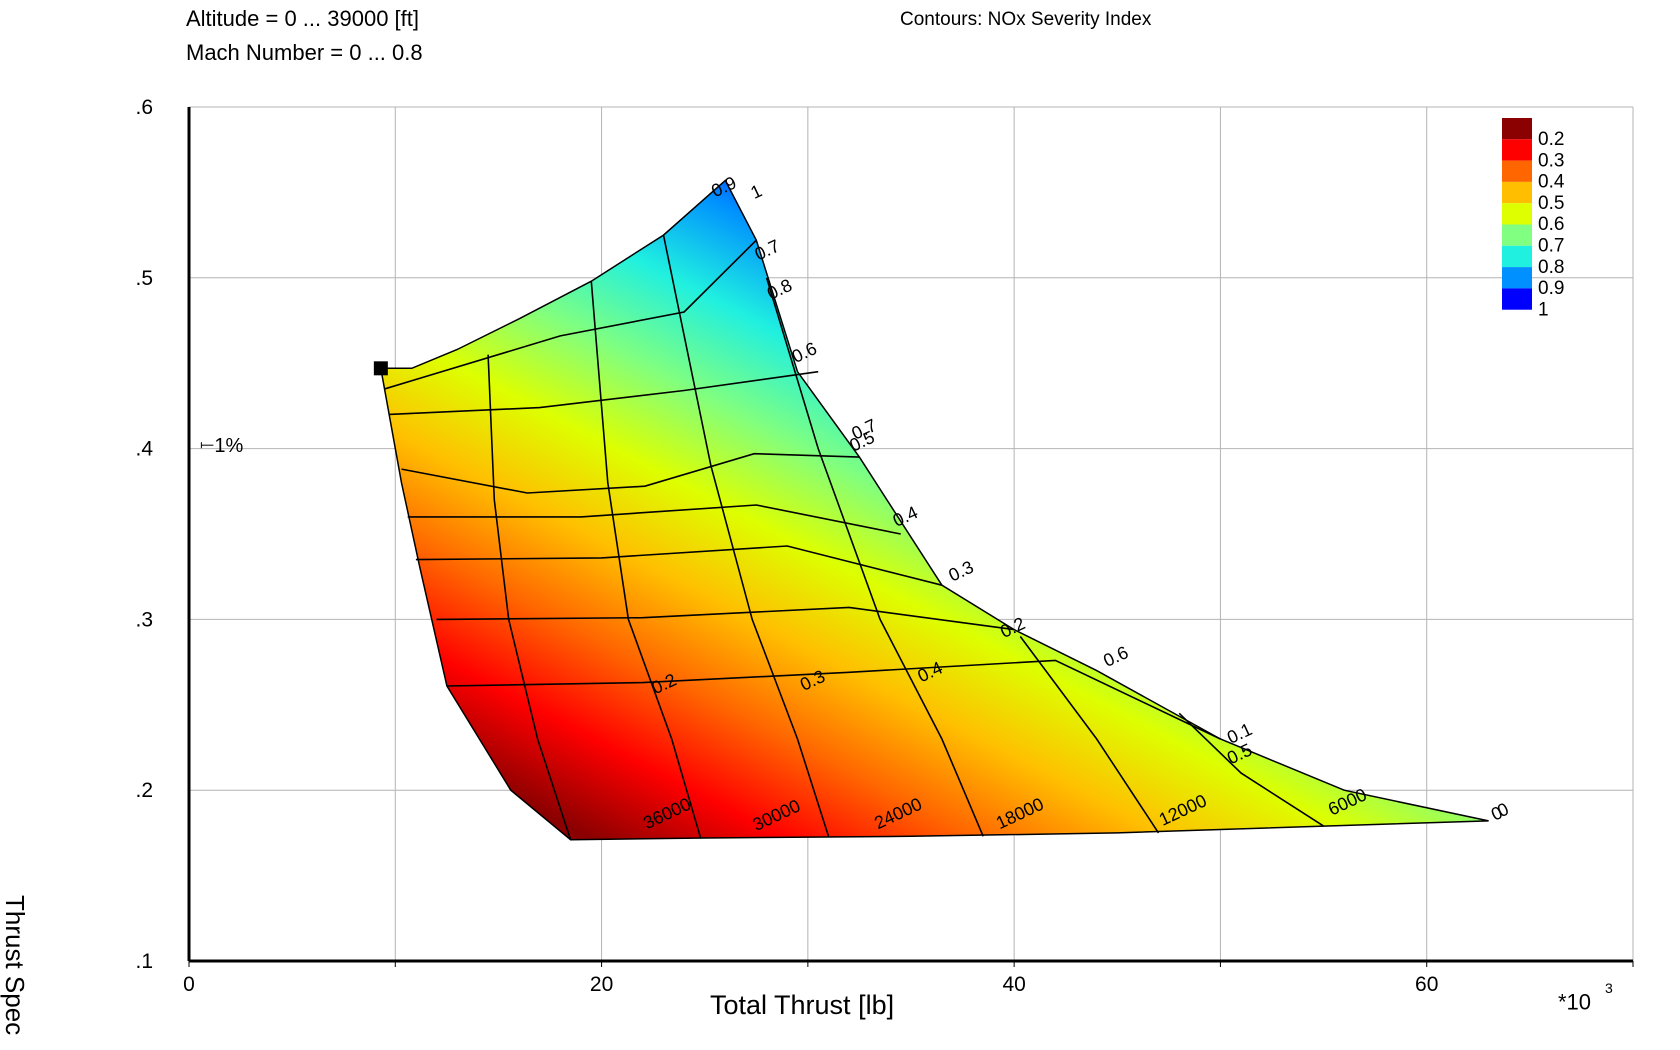 The width and height of the screenshot is (1680, 1050). Describe the element at coordinates (1551, 182) in the screenshot. I see `legend-label: 0.4` at that location.